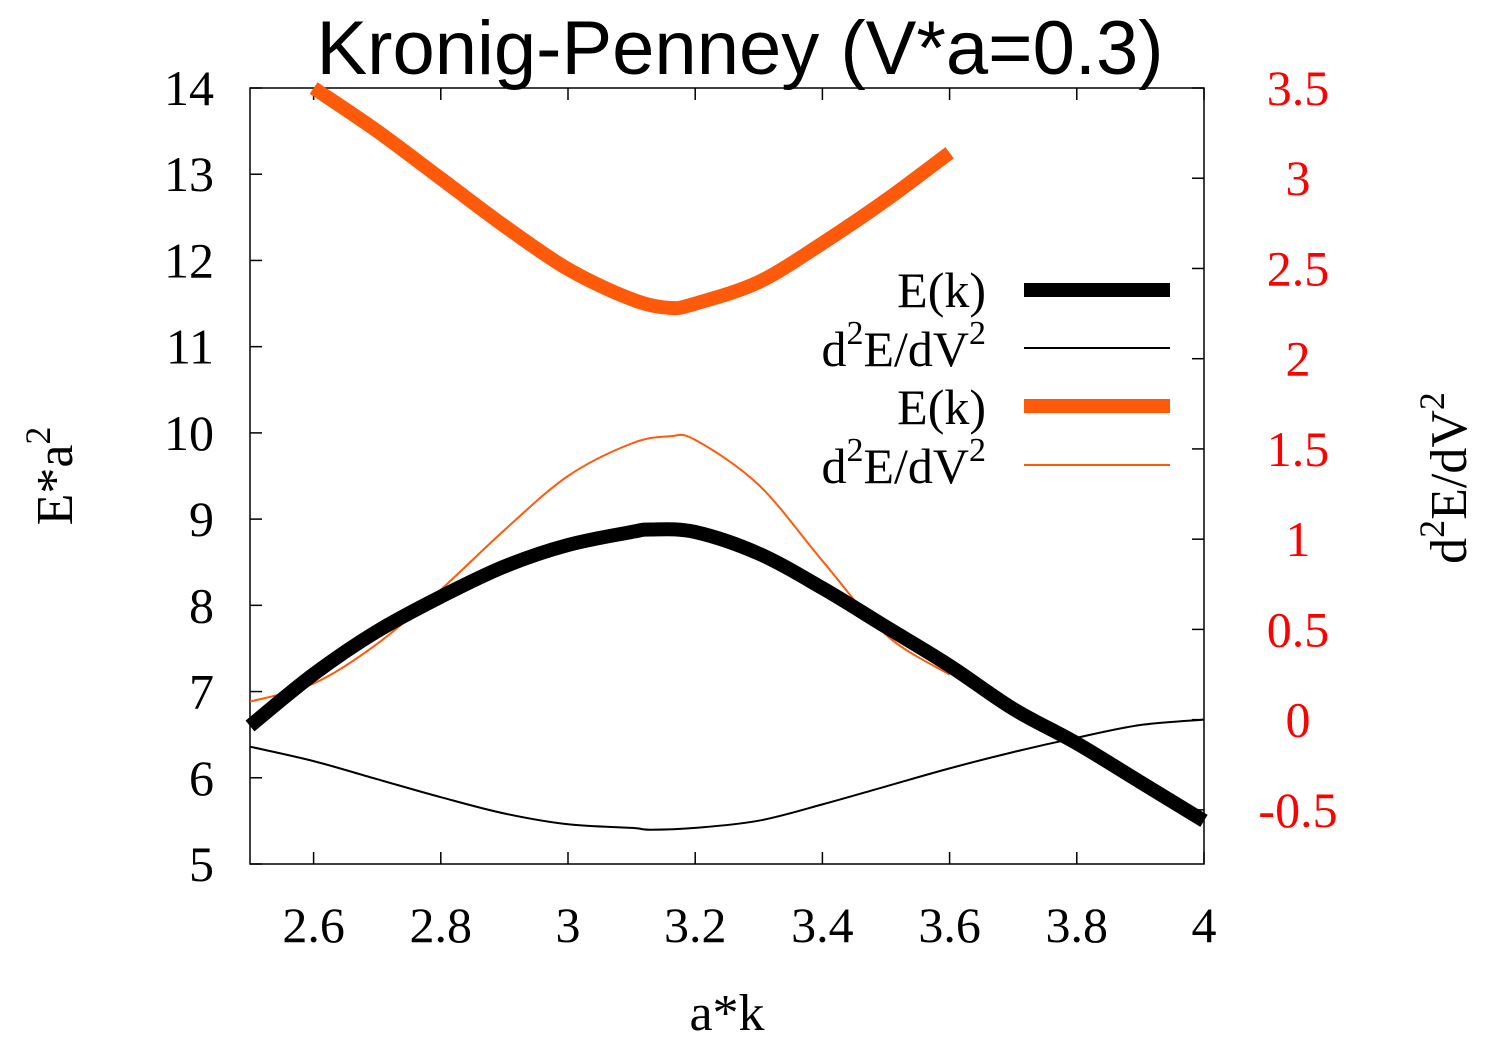 The image size is (1494, 1038). I want to click on y-tick-label: 12, so click(189, 260).